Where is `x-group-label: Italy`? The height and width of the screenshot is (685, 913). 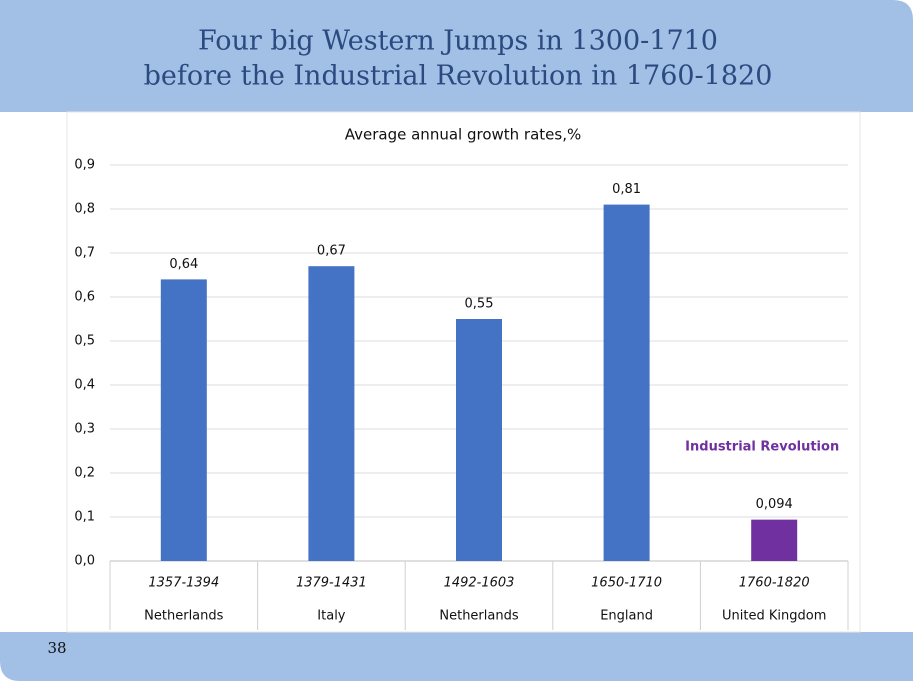
x-group-label: Italy is located at coordinates (331, 616).